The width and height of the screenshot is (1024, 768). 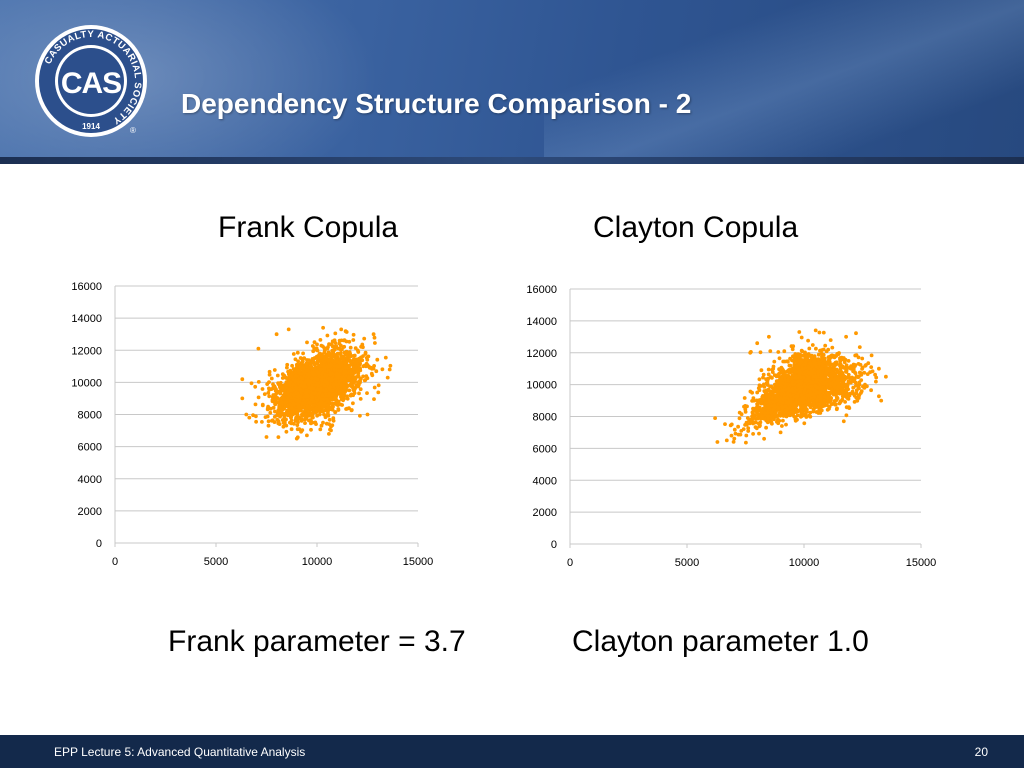 I want to click on header-divider, so click(x=512, y=160).